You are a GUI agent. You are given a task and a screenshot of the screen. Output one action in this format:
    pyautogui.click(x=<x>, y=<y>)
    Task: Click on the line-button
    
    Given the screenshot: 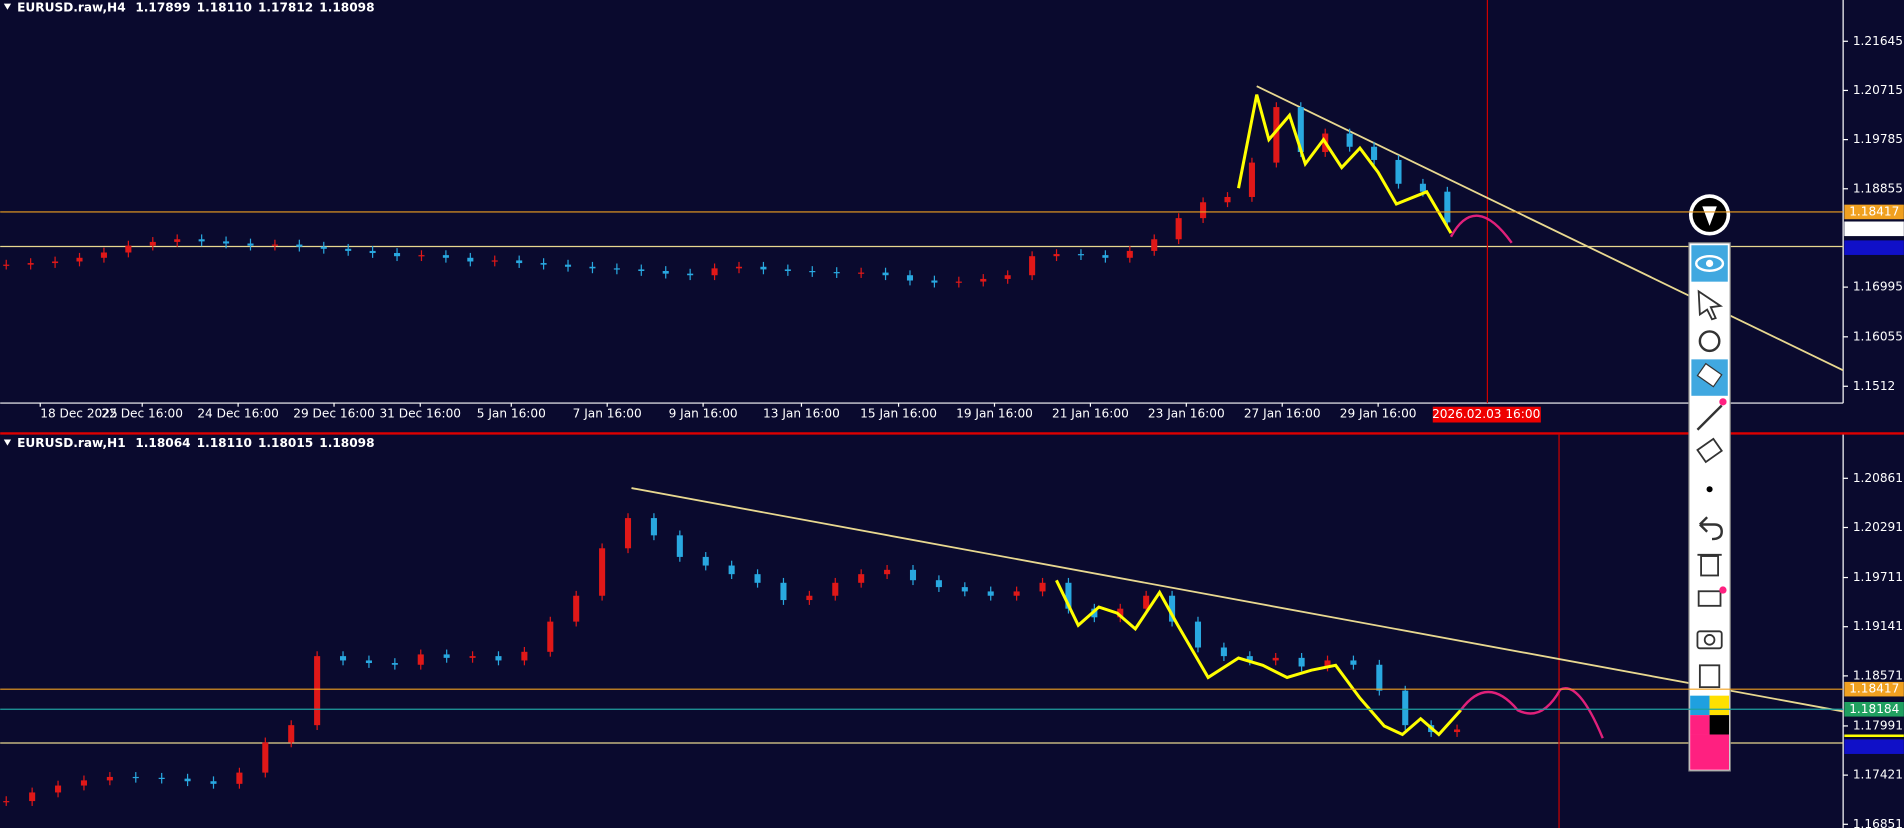 What is the action you would take?
    pyautogui.click(x=1709, y=417)
    